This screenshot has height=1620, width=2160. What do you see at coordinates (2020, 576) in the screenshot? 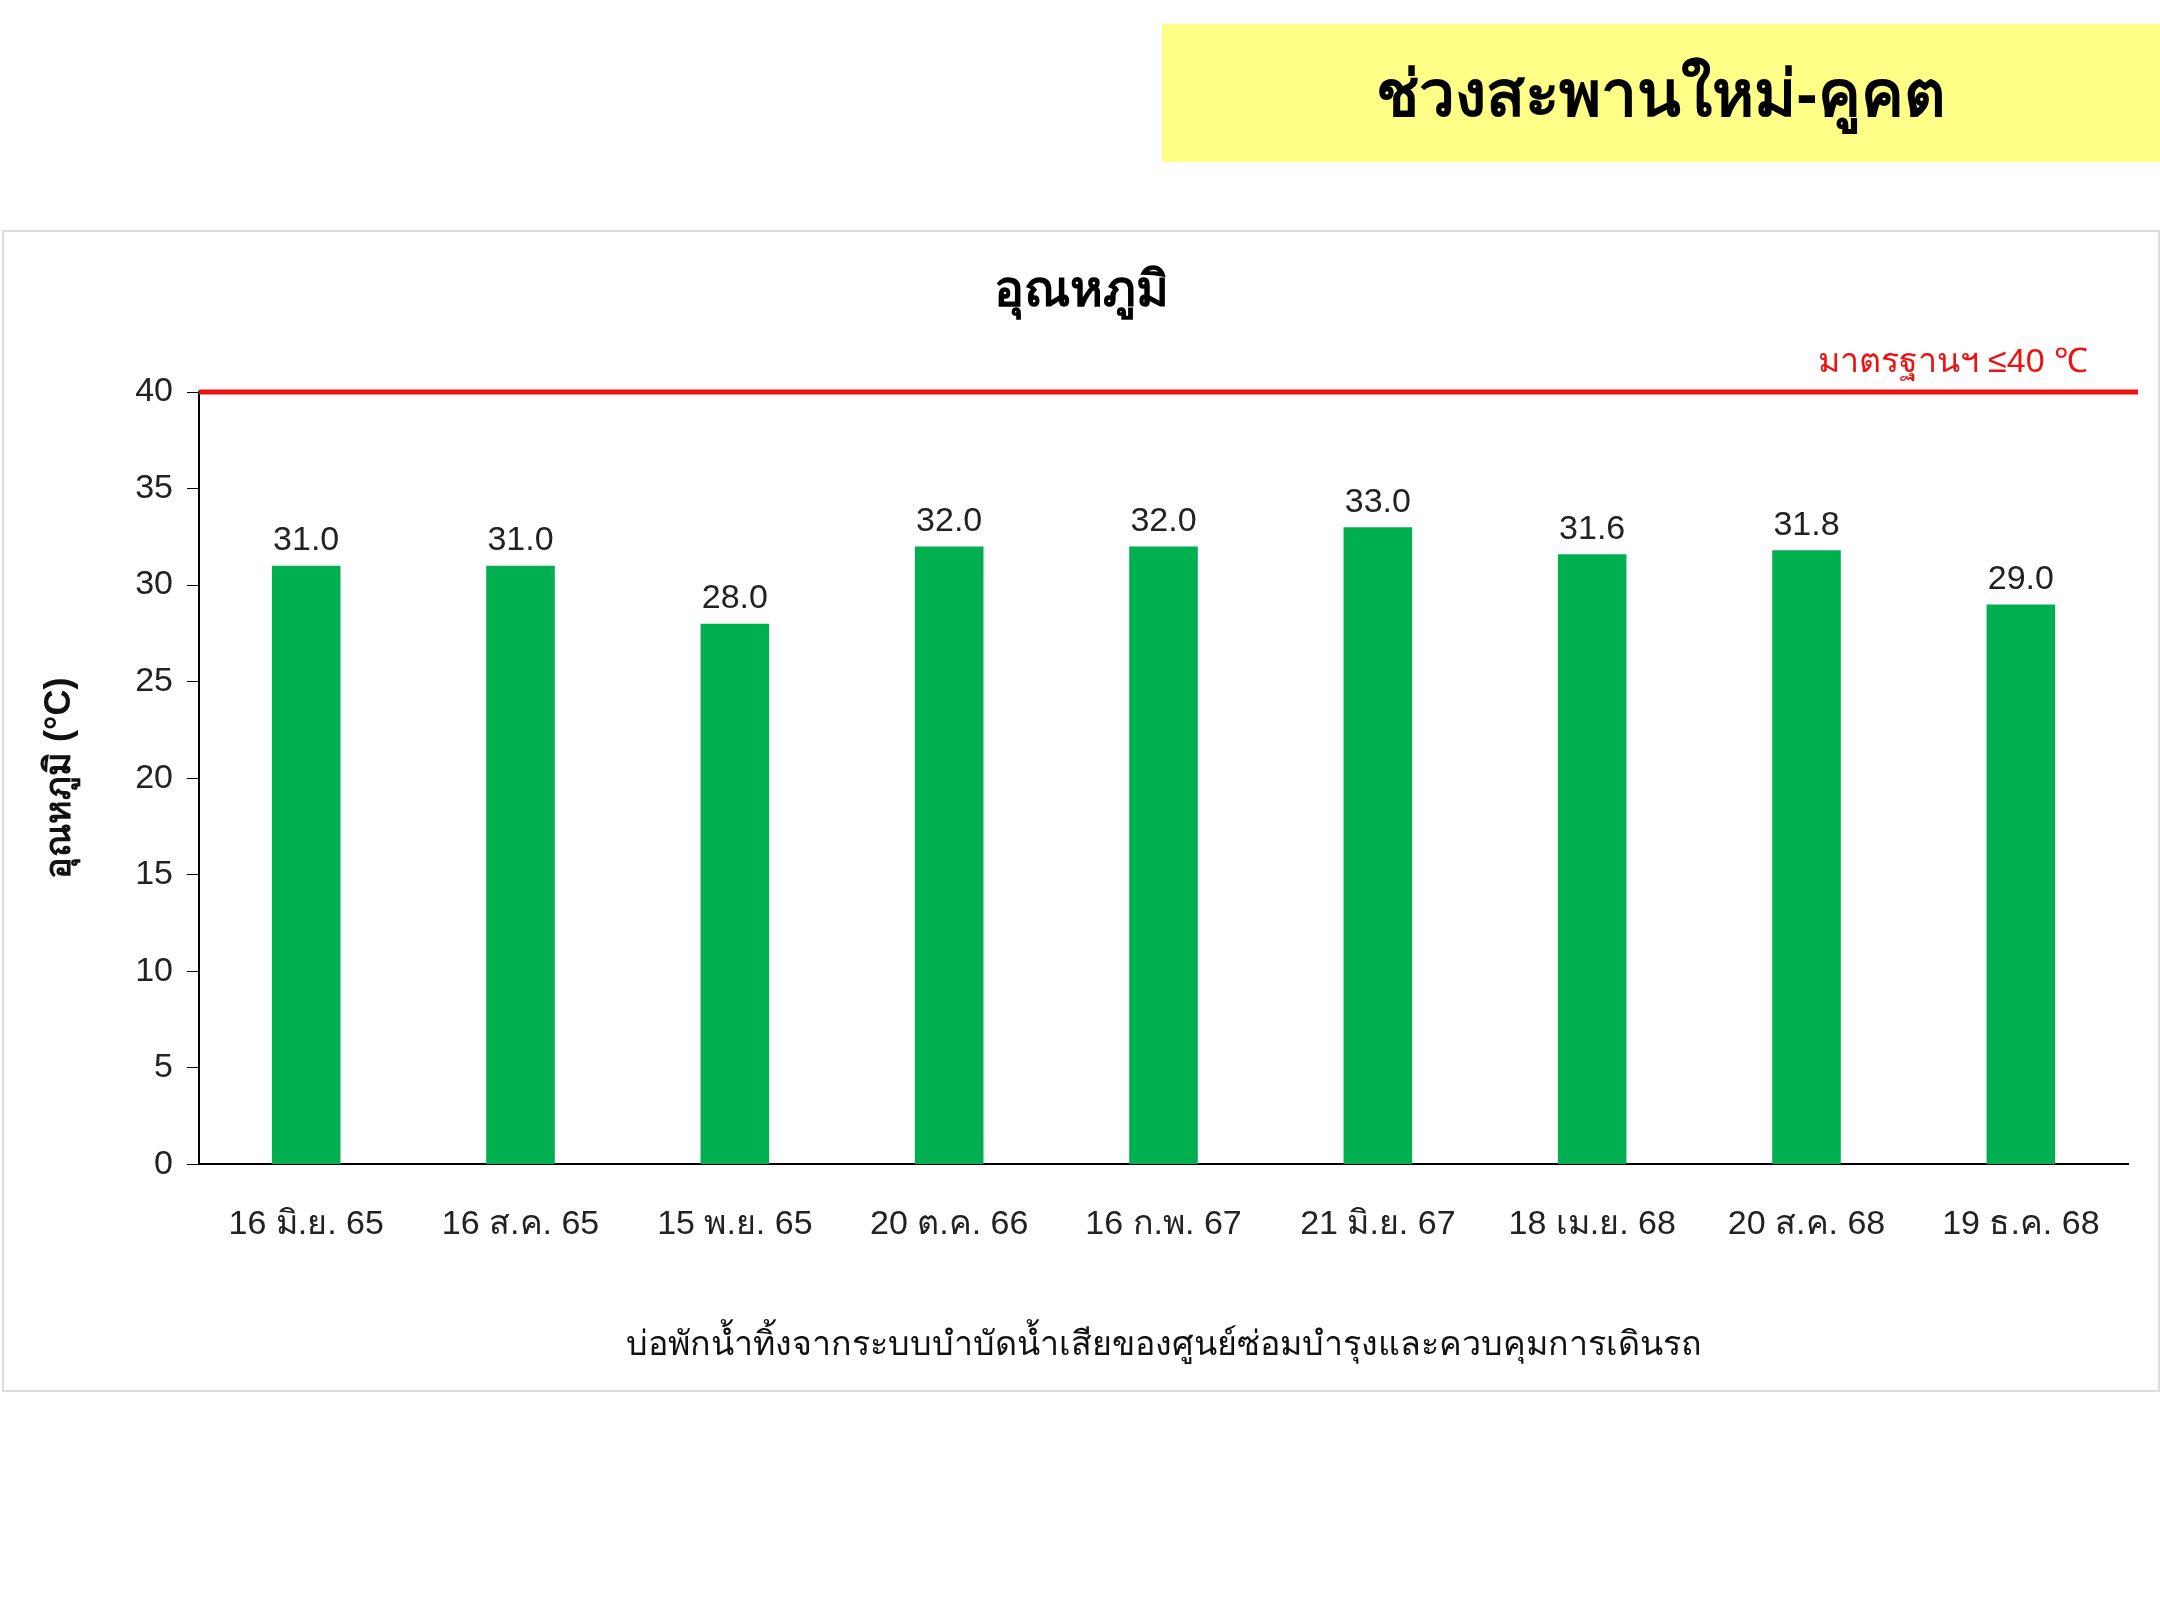
I see `data-label: 29.0` at bounding box center [2020, 576].